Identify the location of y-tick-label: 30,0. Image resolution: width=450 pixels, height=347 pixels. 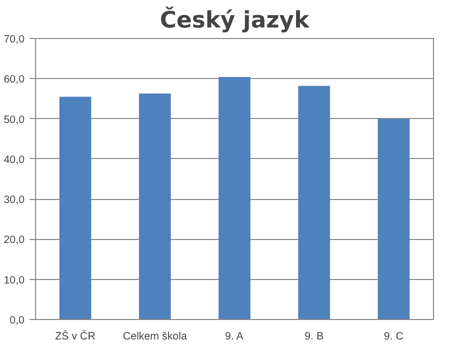
(14, 200).